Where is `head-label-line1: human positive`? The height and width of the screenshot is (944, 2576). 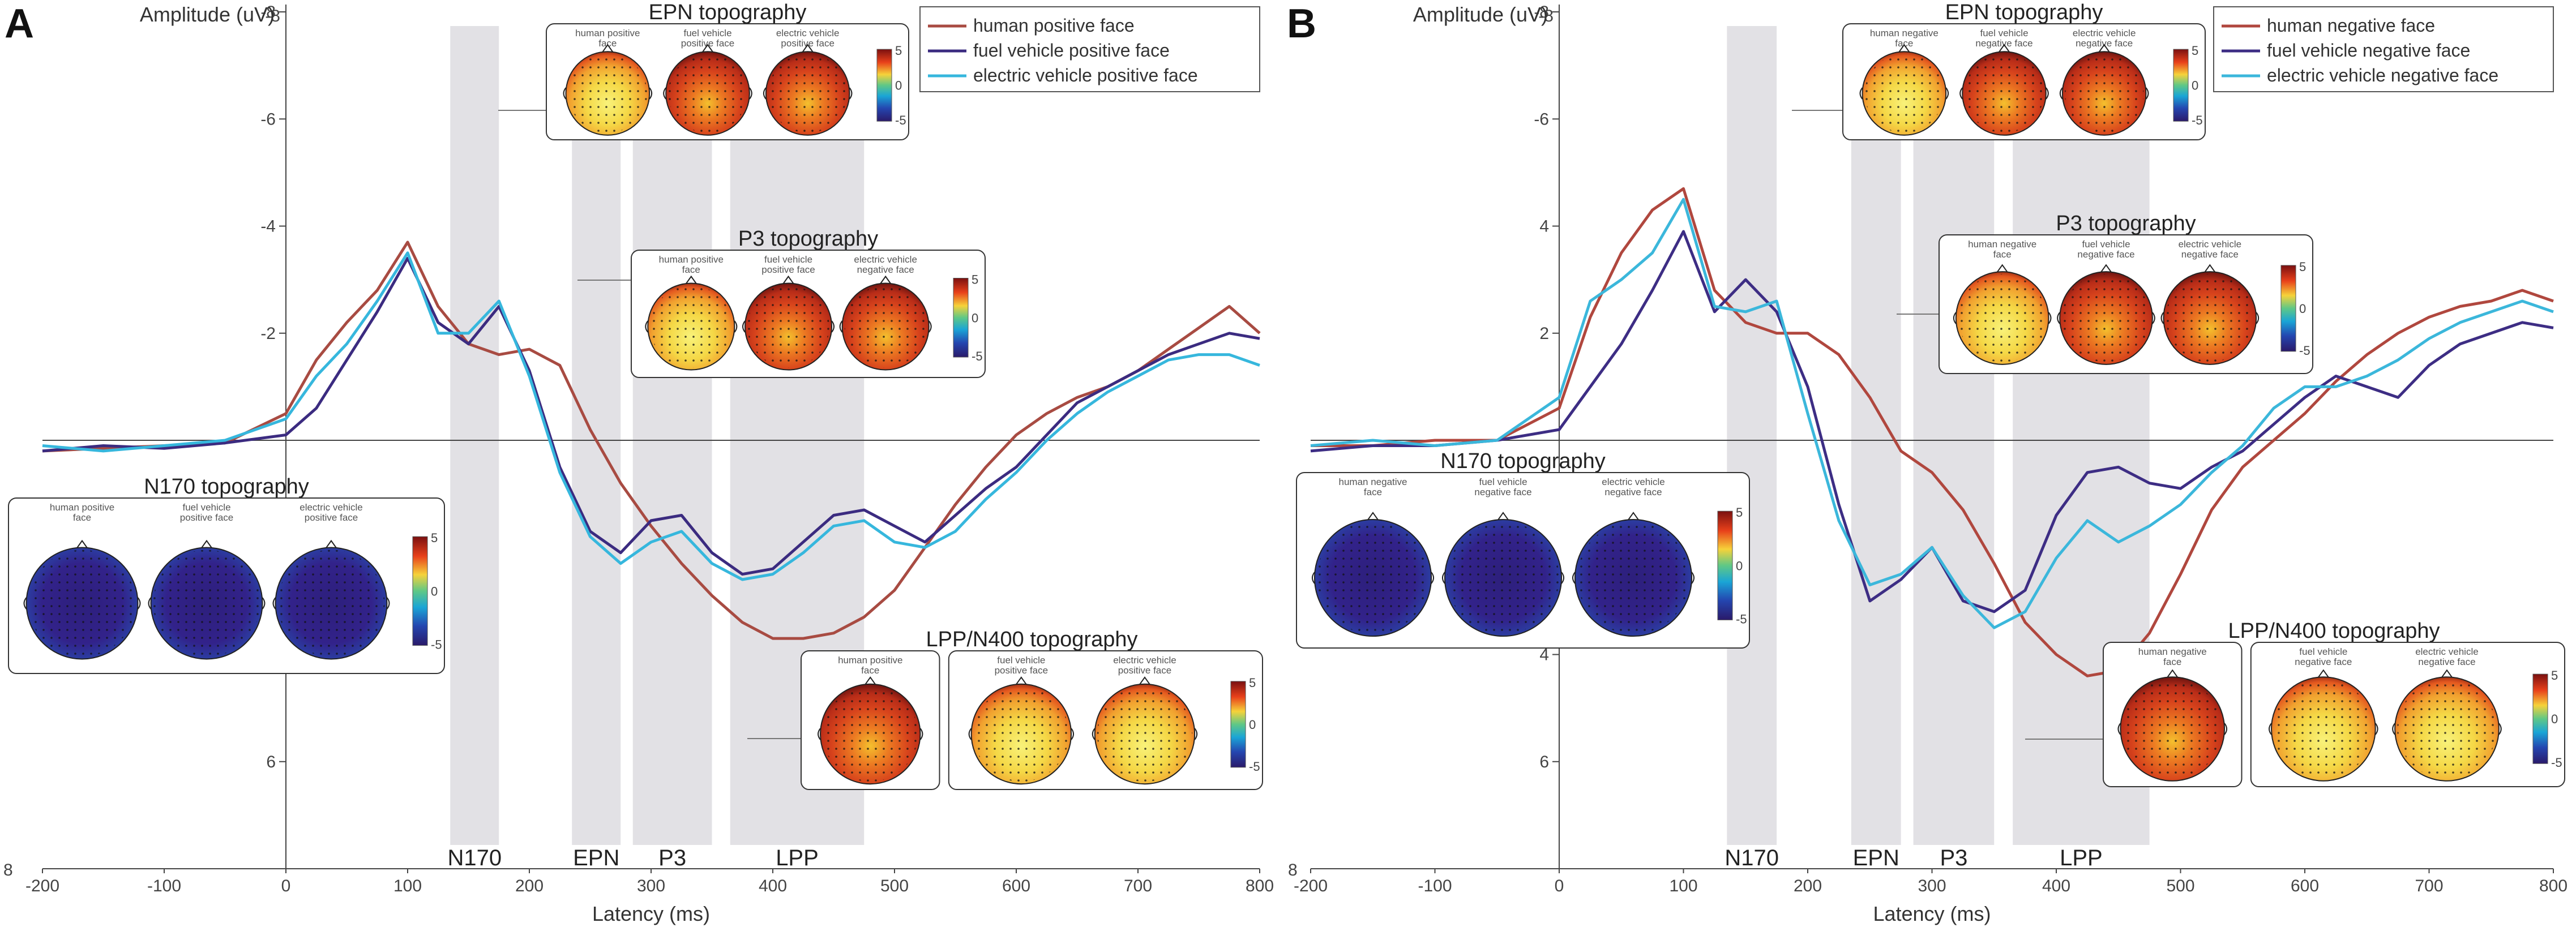
head-label-line1: human positive is located at coordinates (870, 660).